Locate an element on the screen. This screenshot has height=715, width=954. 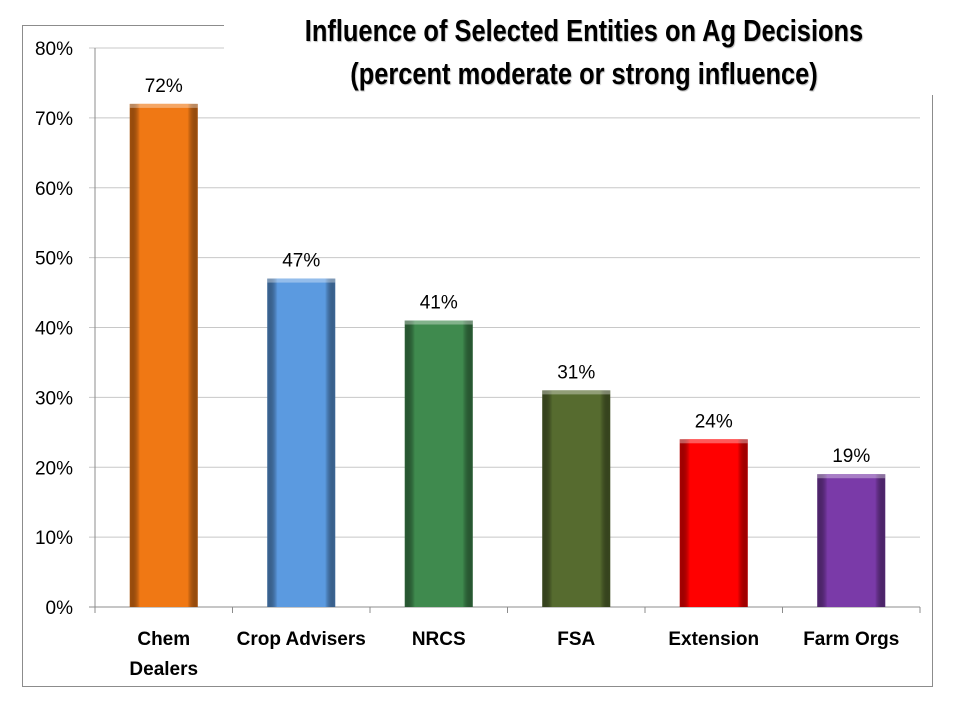
y-tick-label: 10% is located at coordinates (54, 538).